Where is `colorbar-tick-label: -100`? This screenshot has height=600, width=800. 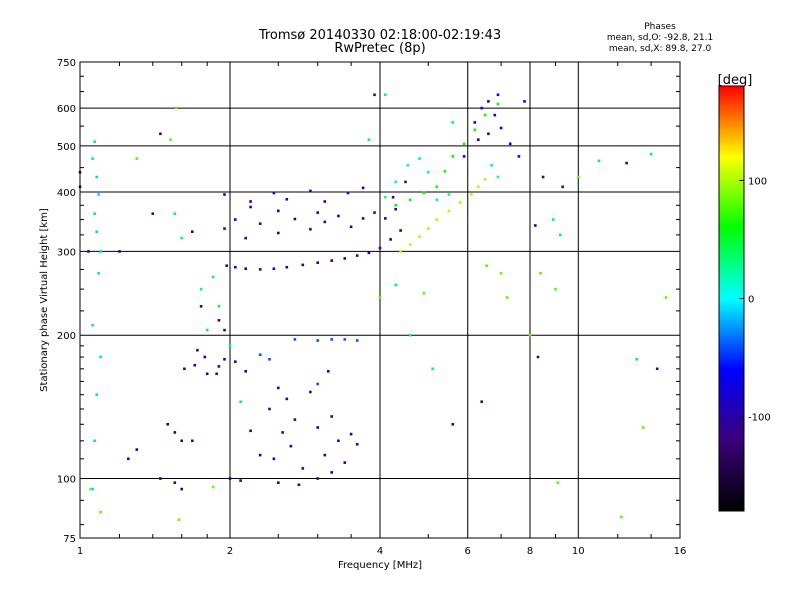
colorbar-tick-label: -100 is located at coordinates (759, 418).